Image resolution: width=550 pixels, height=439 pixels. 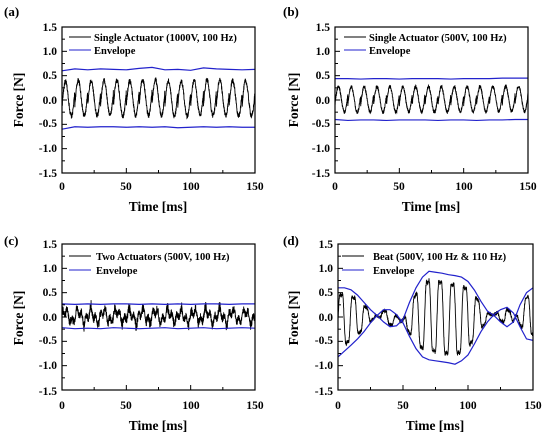 I want to click on legend-entry-signal: Single Actuator (1000V, 100 Hz), so click(x=165, y=38).